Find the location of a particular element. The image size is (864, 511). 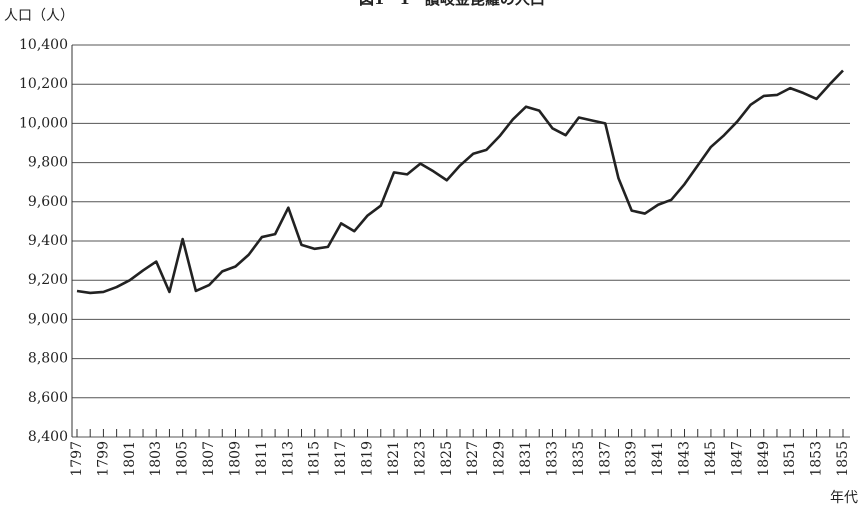

x-tick-label: 1807 is located at coordinates (209, 459).